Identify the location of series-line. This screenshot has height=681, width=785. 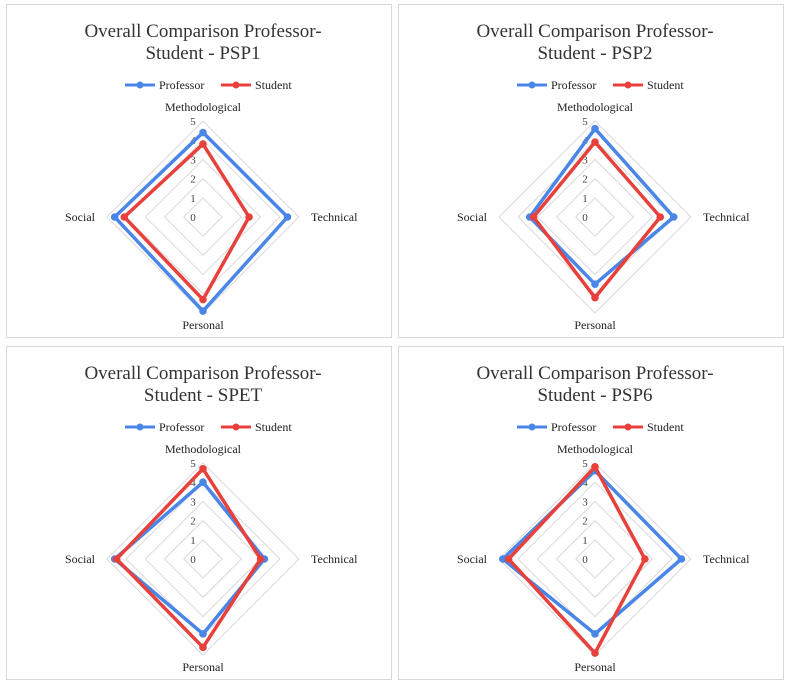
(597, 220).